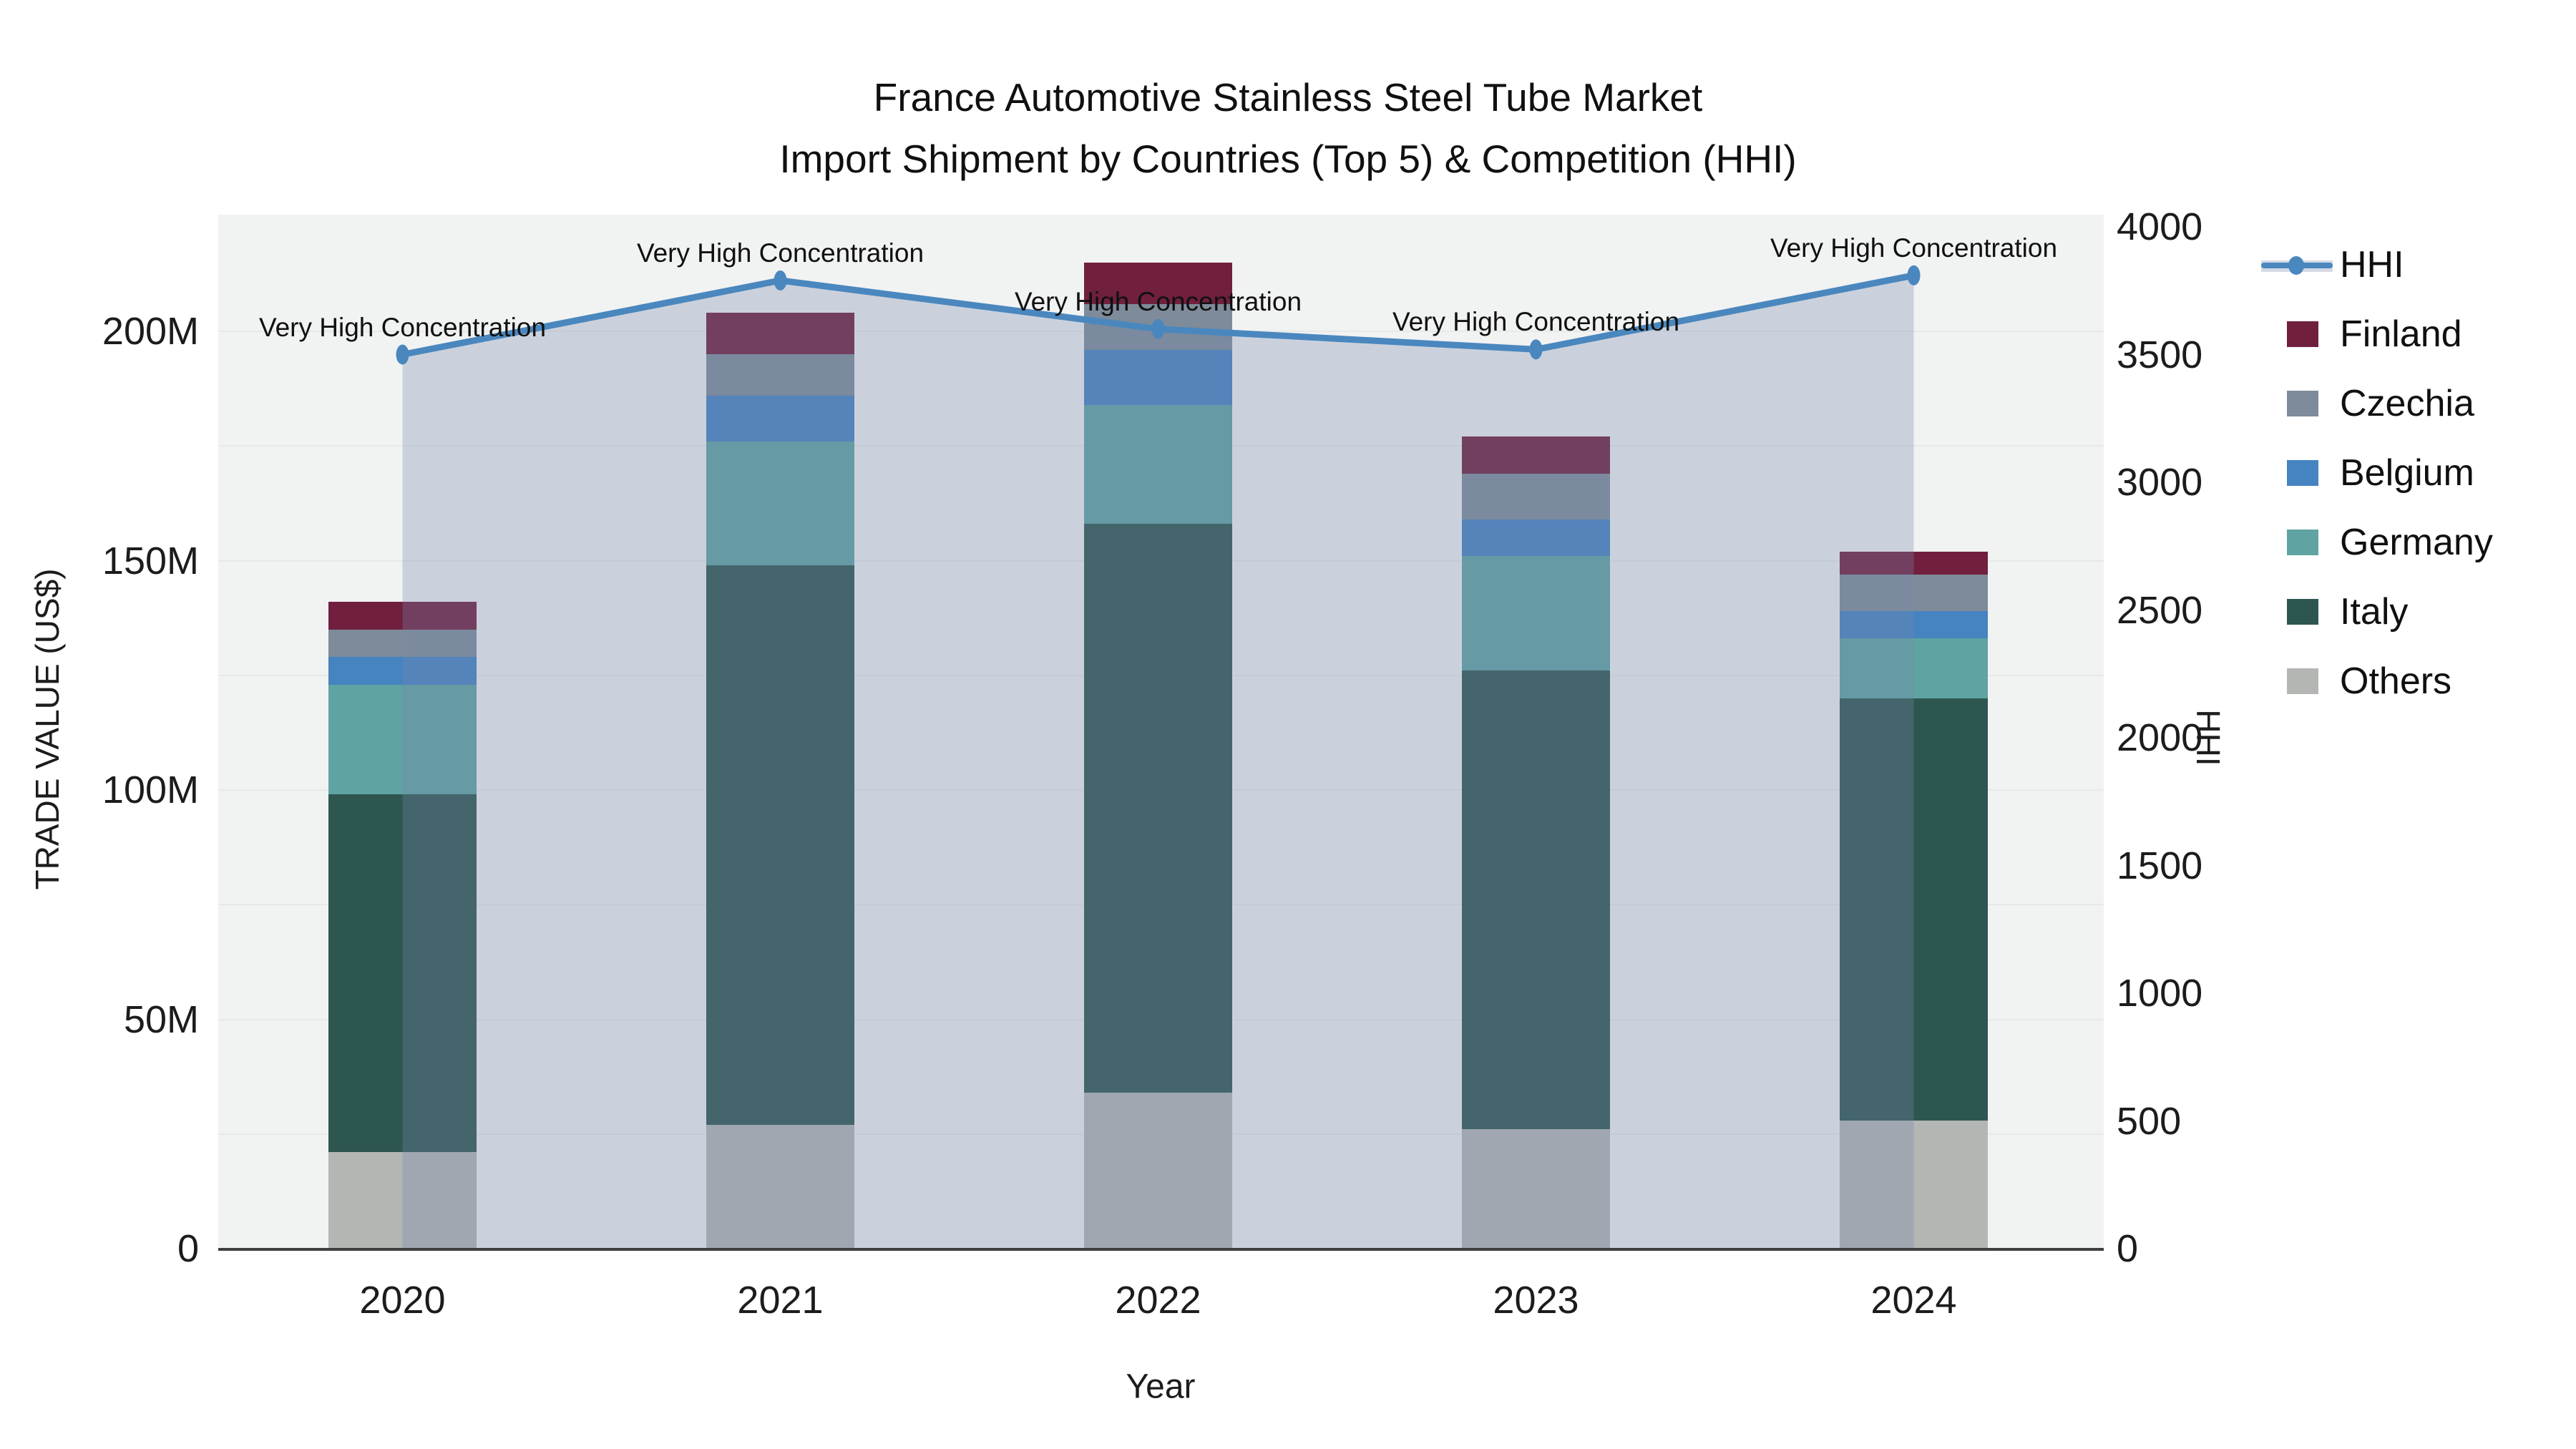 The width and height of the screenshot is (2576, 1449). What do you see at coordinates (1158, 1171) in the screenshot?
I see `bar-2022-others` at bounding box center [1158, 1171].